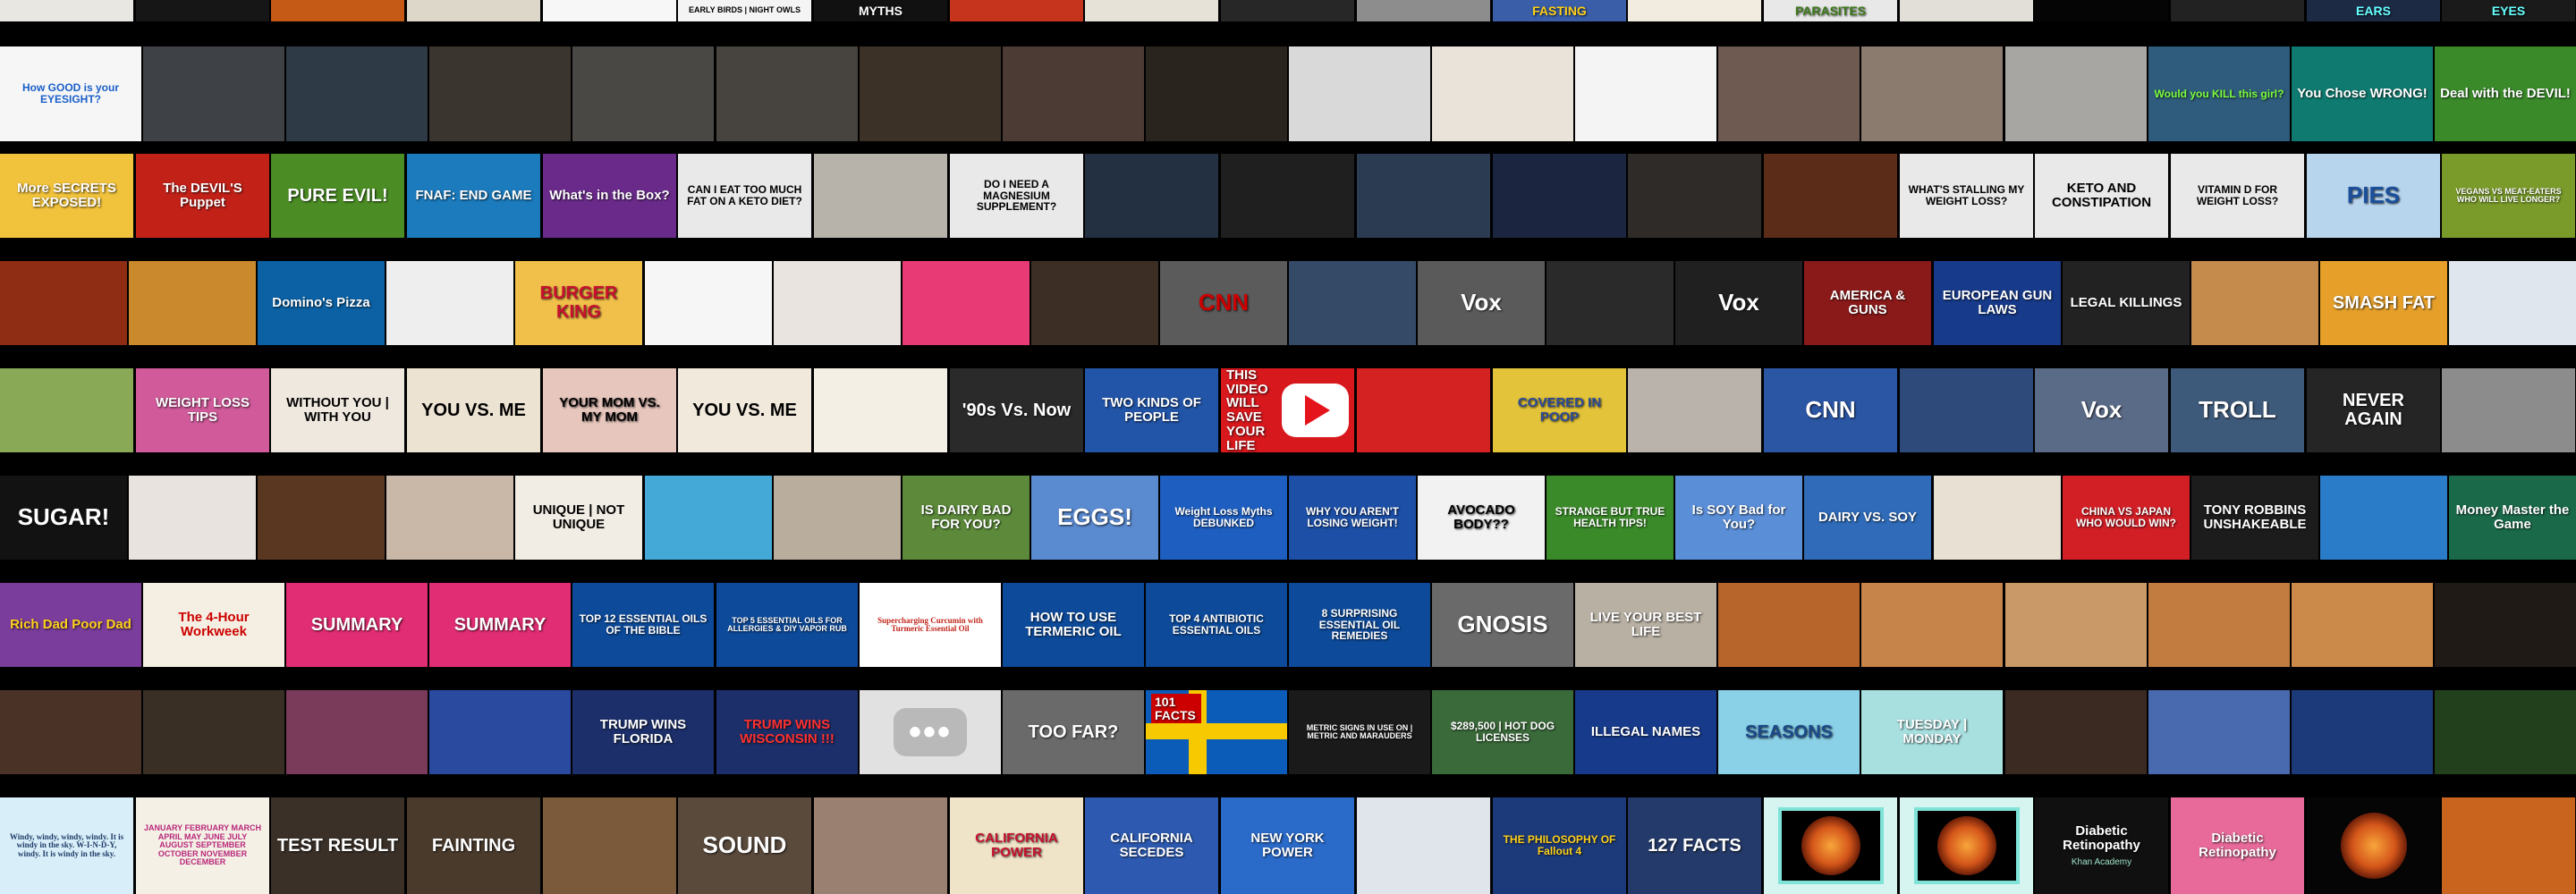 Image resolution: width=2576 pixels, height=894 pixels. What do you see at coordinates (930, 93) in the screenshot?
I see `thumb-panel` at bounding box center [930, 93].